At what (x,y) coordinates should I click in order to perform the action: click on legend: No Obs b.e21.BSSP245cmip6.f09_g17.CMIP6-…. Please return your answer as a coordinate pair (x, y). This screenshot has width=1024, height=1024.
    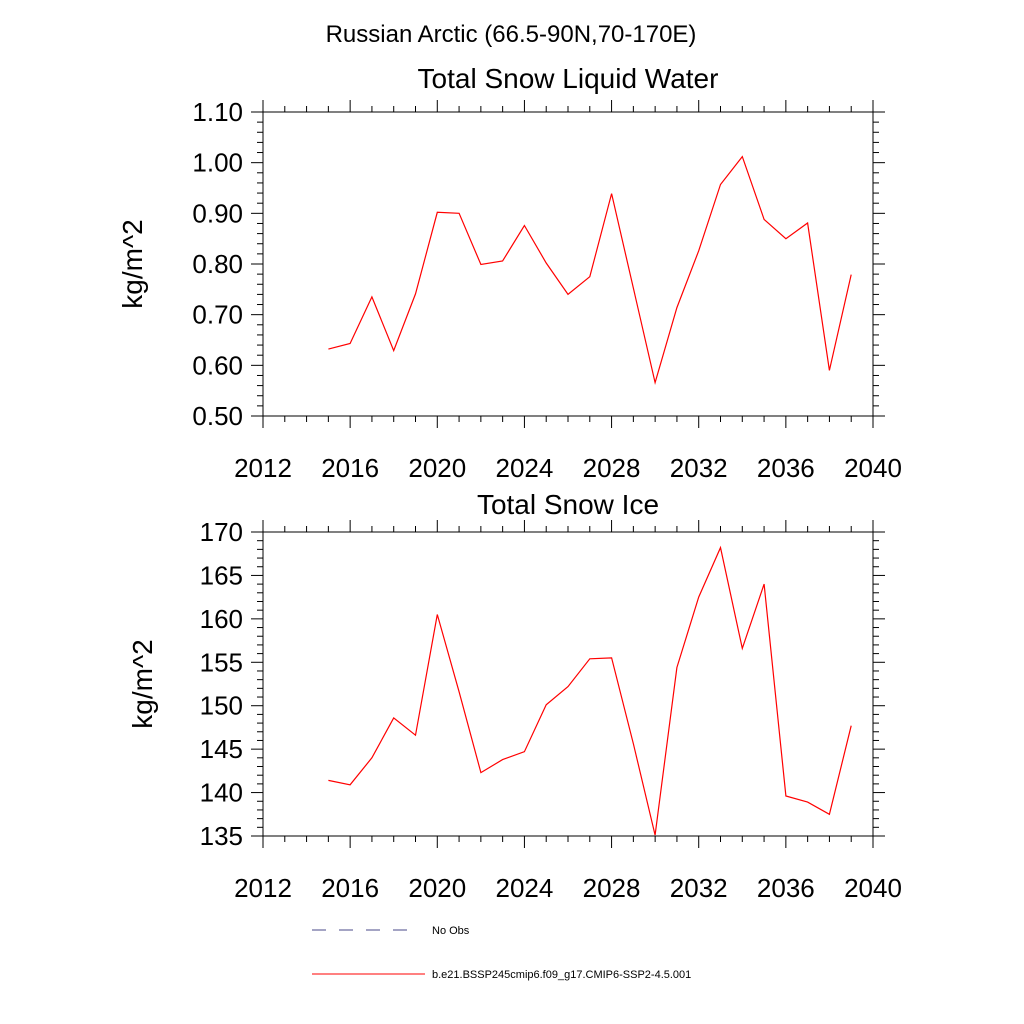
    Looking at the image, I should click on (501, 953).